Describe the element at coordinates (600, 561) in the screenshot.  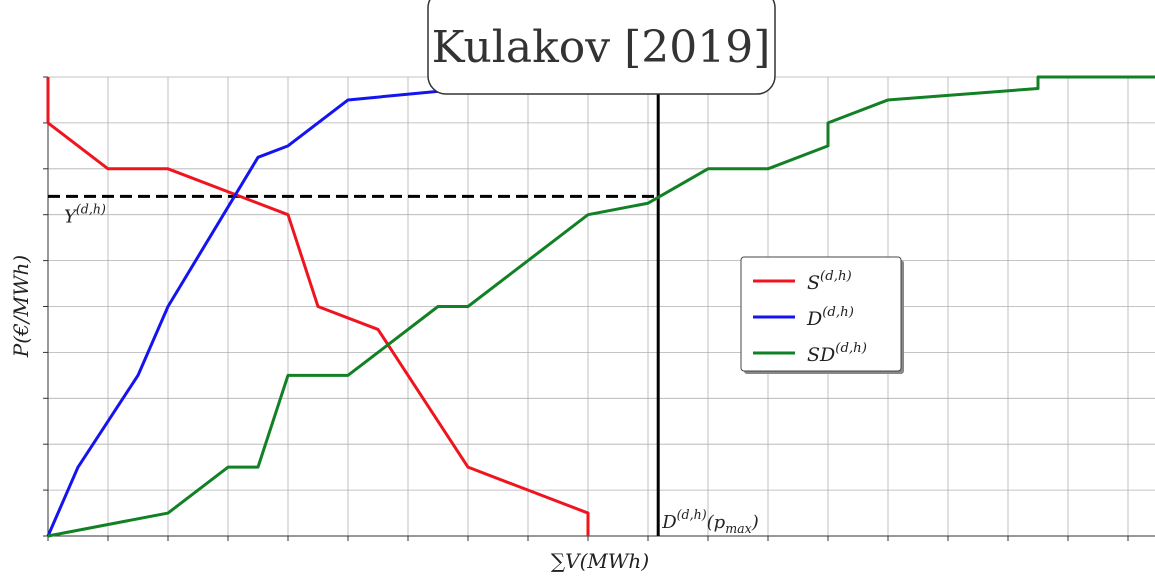
I see `x-axis-label: ∑V(MWh)` at that location.